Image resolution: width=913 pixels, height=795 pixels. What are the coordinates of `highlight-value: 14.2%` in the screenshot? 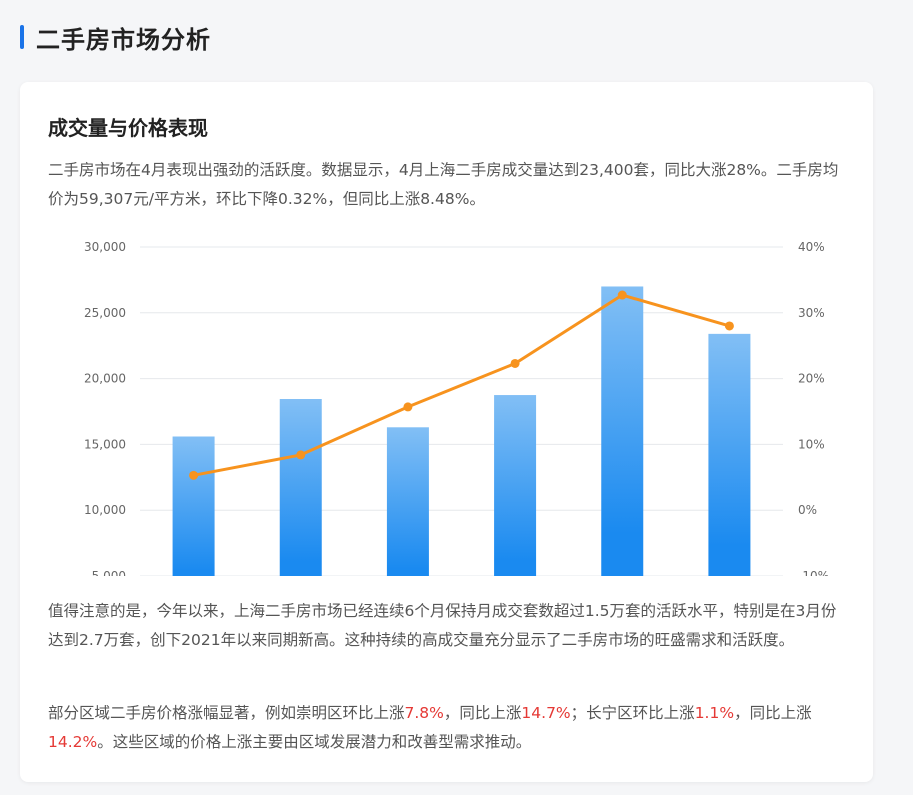 It's located at (73, 742).